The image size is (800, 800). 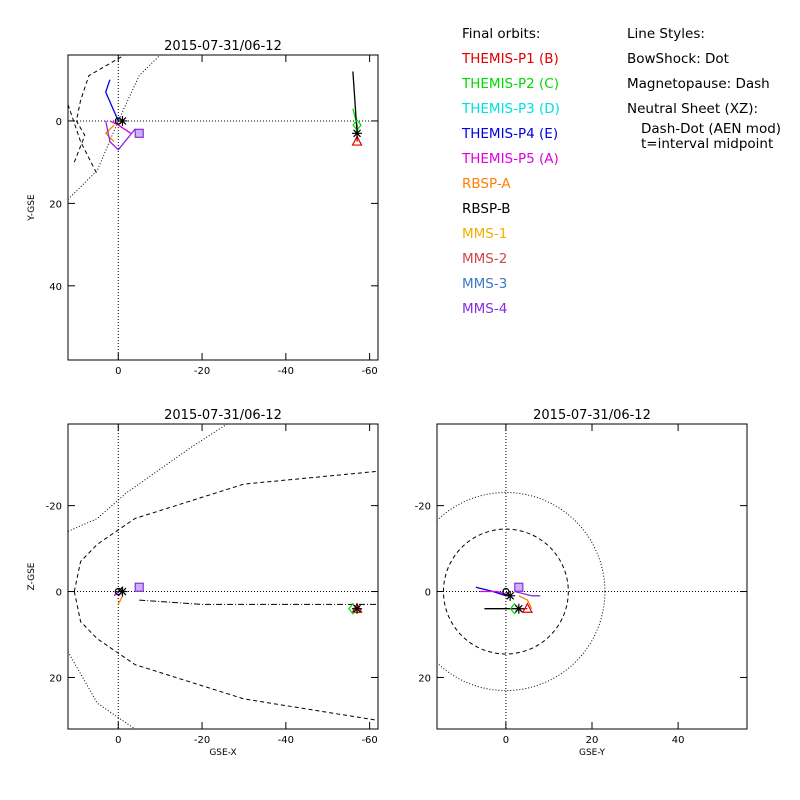 What do you see at coordinates (32, 208) in the screenshot?
I see `y-axis-label: Y-GSE` at bounding box center [32, 208].